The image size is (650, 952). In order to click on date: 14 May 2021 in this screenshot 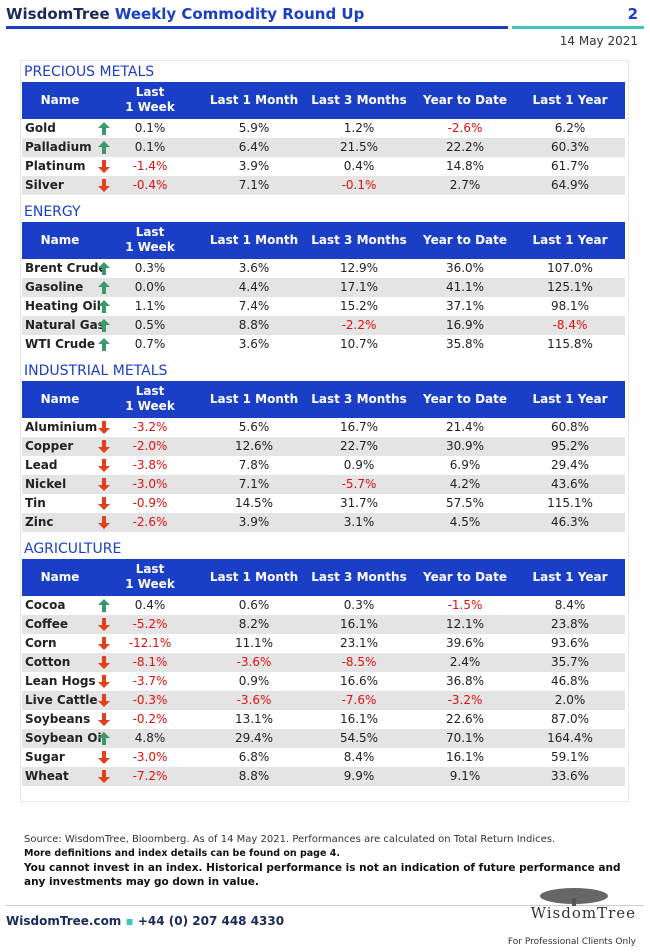, I will do `click(598, 41)`.